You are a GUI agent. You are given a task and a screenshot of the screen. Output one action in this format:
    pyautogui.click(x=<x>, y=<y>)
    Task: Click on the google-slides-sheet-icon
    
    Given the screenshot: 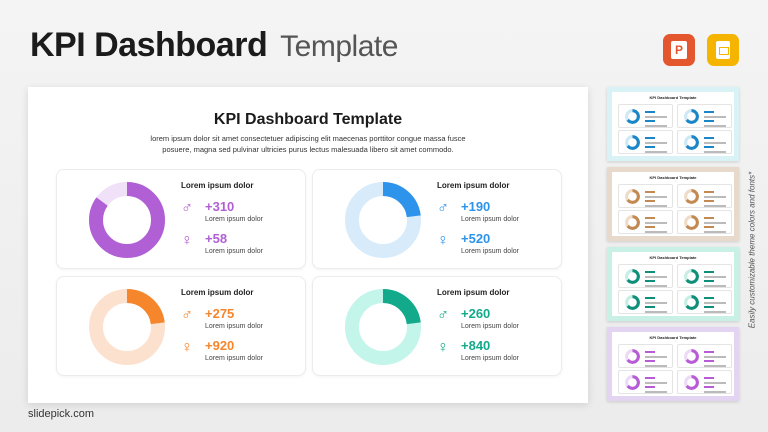 What is the action you would take?
    pyautogui.click(x=723, y=50)
    